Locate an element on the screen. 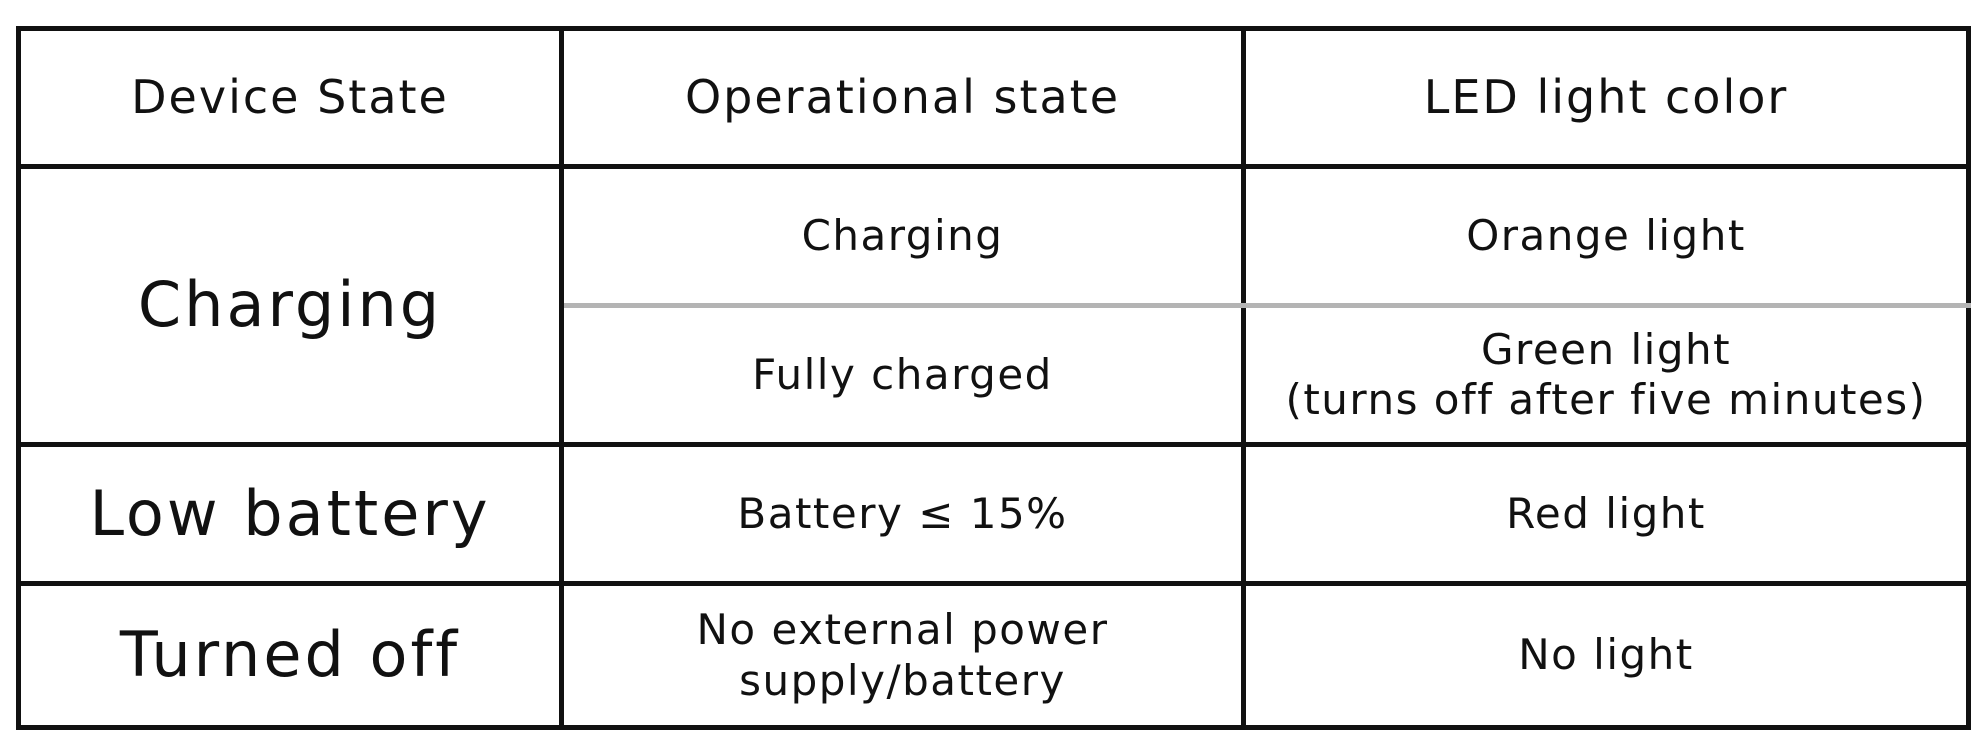 This screenshot has width=1984, height=754. cell-text-line: (turns off after five minutes) is located at coordinates (1606, 399).